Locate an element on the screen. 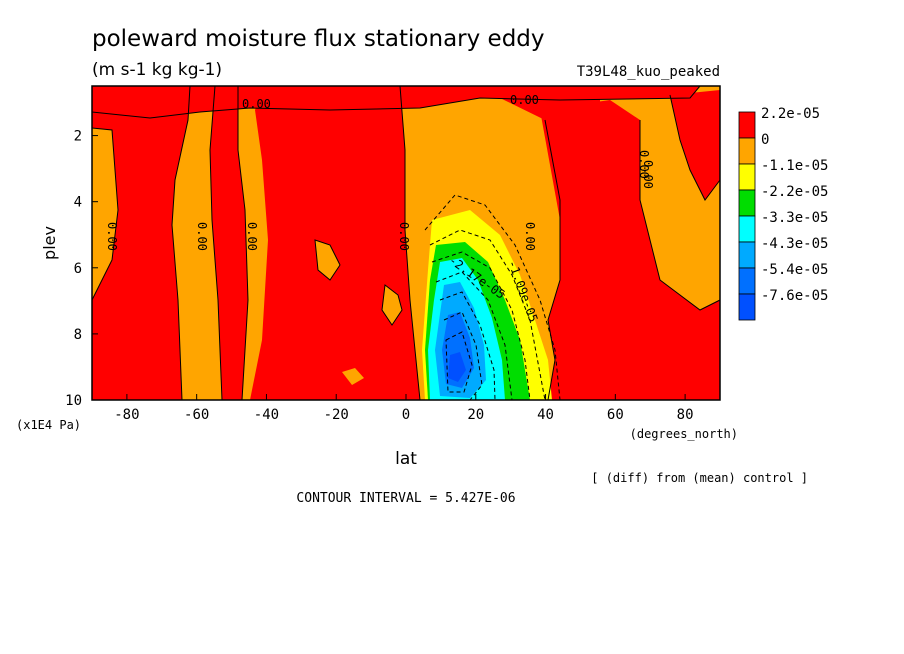 This screenshot has height=654, width=904. y-axis: 2 4 6 8 10 is located at coordinates (81, 269).